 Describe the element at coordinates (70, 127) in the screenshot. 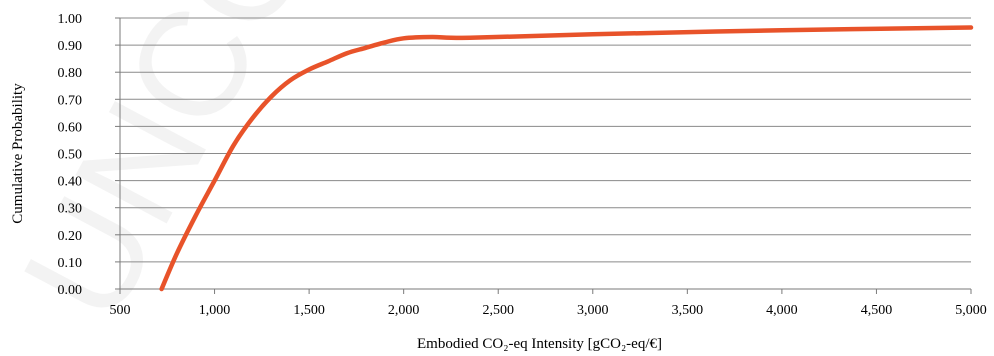

I see `y-tick-label: 0.60` at that location.